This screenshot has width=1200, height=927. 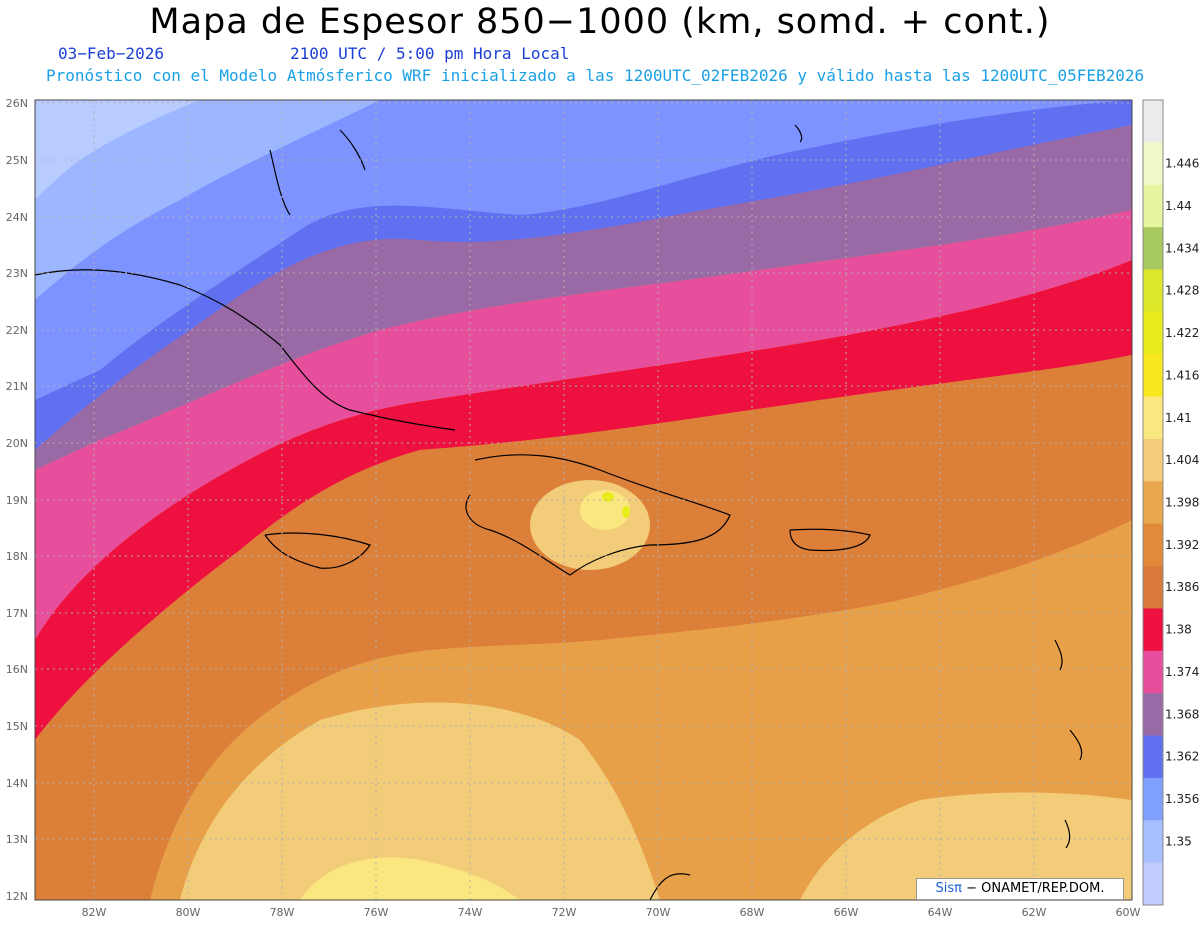 What do you see at coordinates (17, 669) in the screenshot?
I see `lat-label: 16N` at bounding box center [17, 669].